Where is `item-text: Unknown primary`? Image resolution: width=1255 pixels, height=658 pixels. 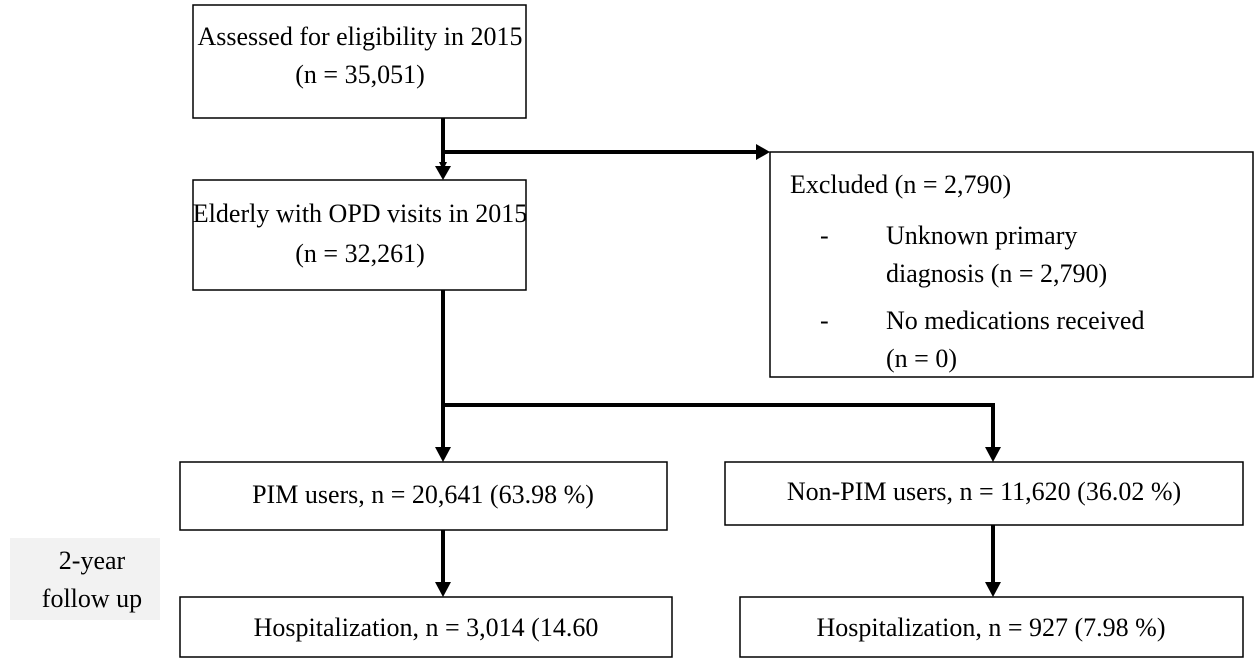 item-text: Unknown primary is located at coordinates (981, 235).